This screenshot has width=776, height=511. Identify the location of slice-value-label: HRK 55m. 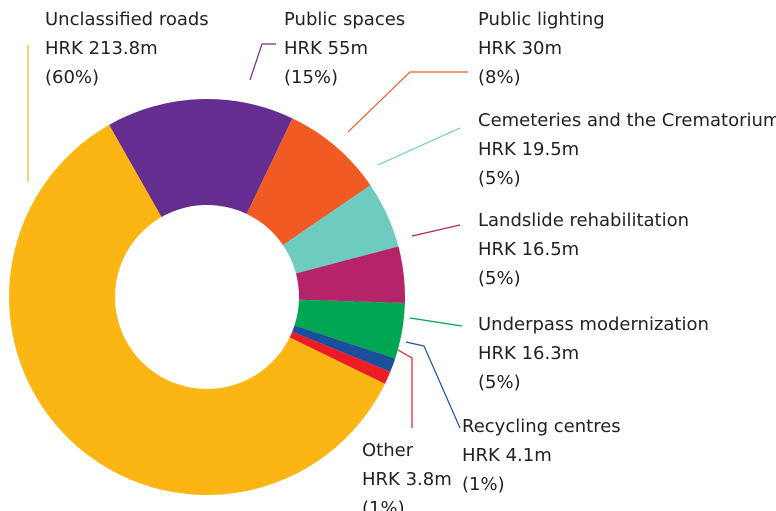
(326, 48).